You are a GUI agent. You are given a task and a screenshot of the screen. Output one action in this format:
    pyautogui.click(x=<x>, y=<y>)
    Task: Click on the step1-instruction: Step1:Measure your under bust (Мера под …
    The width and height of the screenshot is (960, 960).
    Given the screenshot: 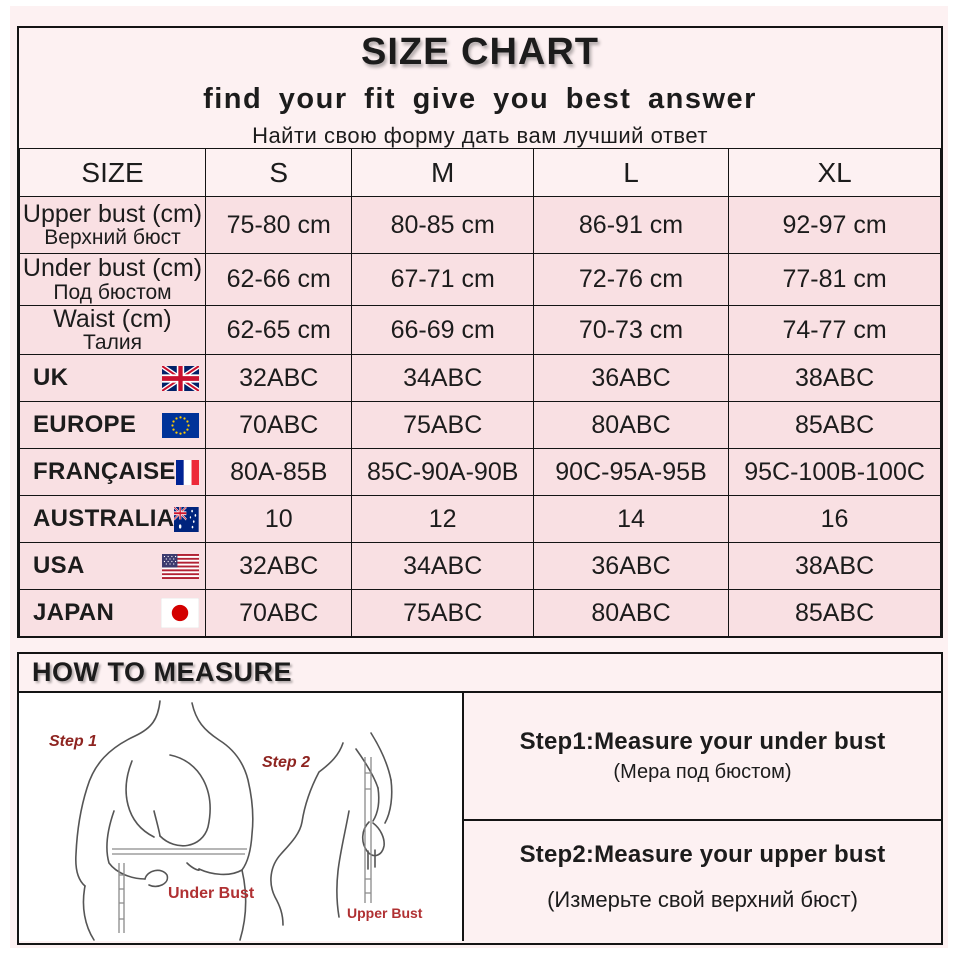 What is the action you would take?
    pyautogui.click(x=702, y=757)
    